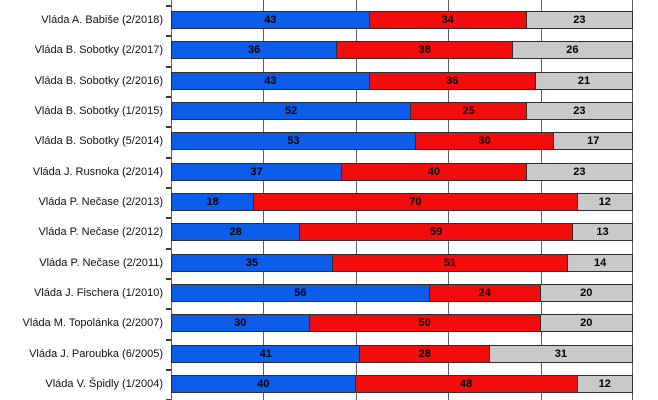 This screenshot has height=400, width=658. I want to click on bar-segment-positive-blue: 52, so click(291, 111).